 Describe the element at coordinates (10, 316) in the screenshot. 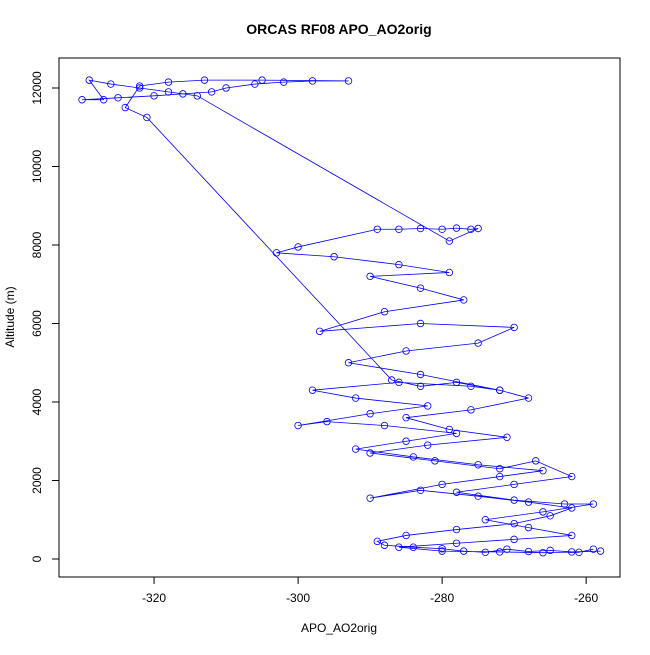

I see `y-axis-label: Altitude (m)` at that location.